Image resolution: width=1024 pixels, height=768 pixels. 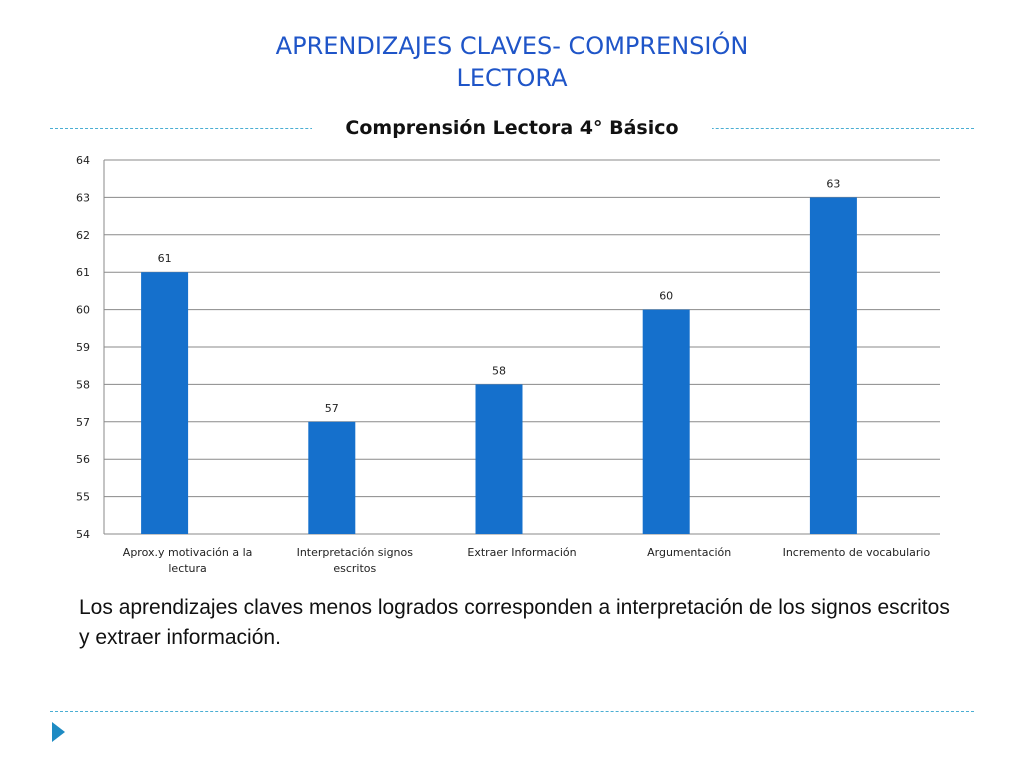 I want to click on x-tick-label: Incremento de vocabulario, so click(x=857, y=552).